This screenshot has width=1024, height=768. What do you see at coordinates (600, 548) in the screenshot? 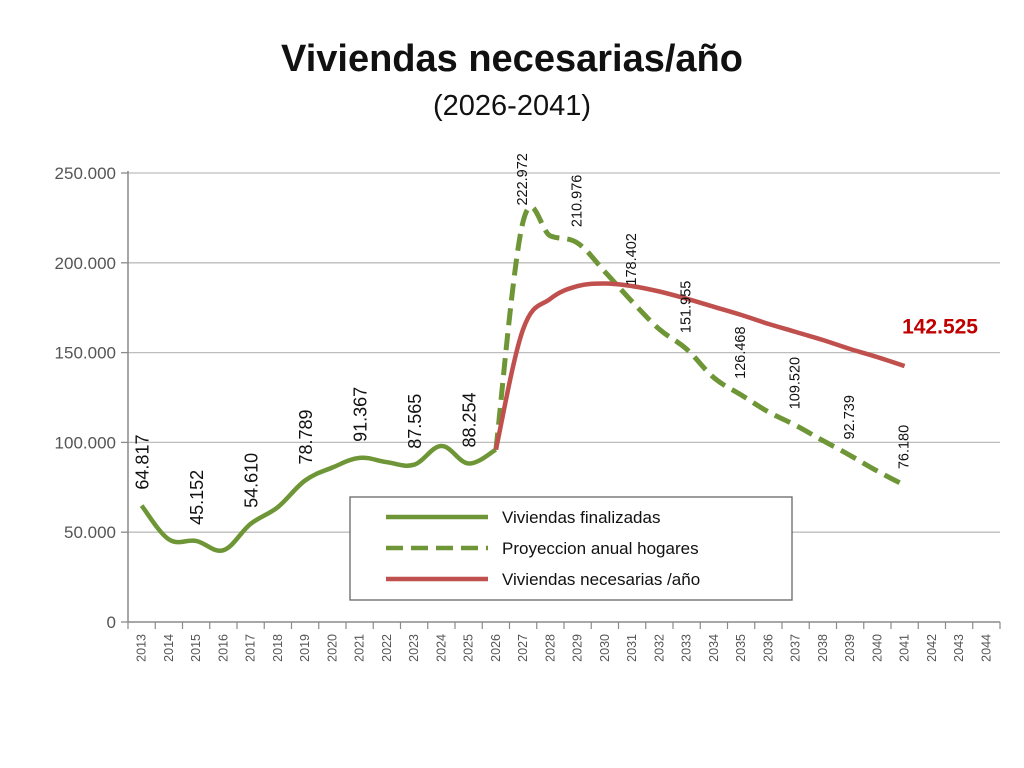
I see `legend-label: Proyeccion anual hogares` at bounding box center [600, 548].